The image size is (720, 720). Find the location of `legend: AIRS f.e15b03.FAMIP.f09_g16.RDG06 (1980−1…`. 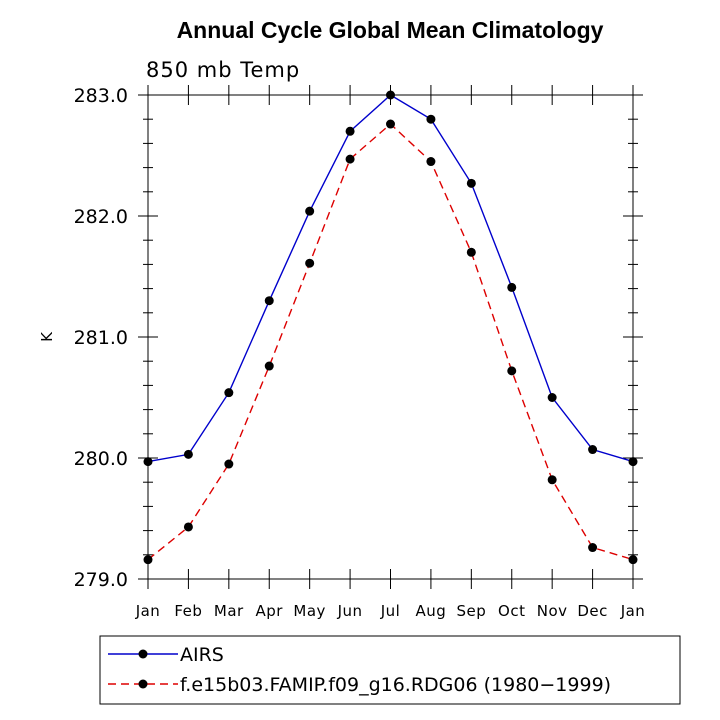

legend: AIRS f.e15b03.FAMIP.f09_g16.RDG06 (1980−1… is located at coordinates (390, 670).